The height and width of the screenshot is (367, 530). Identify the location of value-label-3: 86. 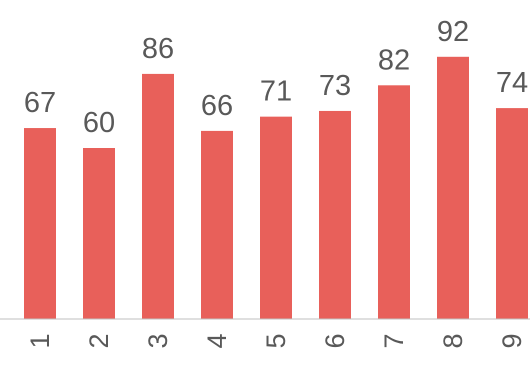
(158, 49).